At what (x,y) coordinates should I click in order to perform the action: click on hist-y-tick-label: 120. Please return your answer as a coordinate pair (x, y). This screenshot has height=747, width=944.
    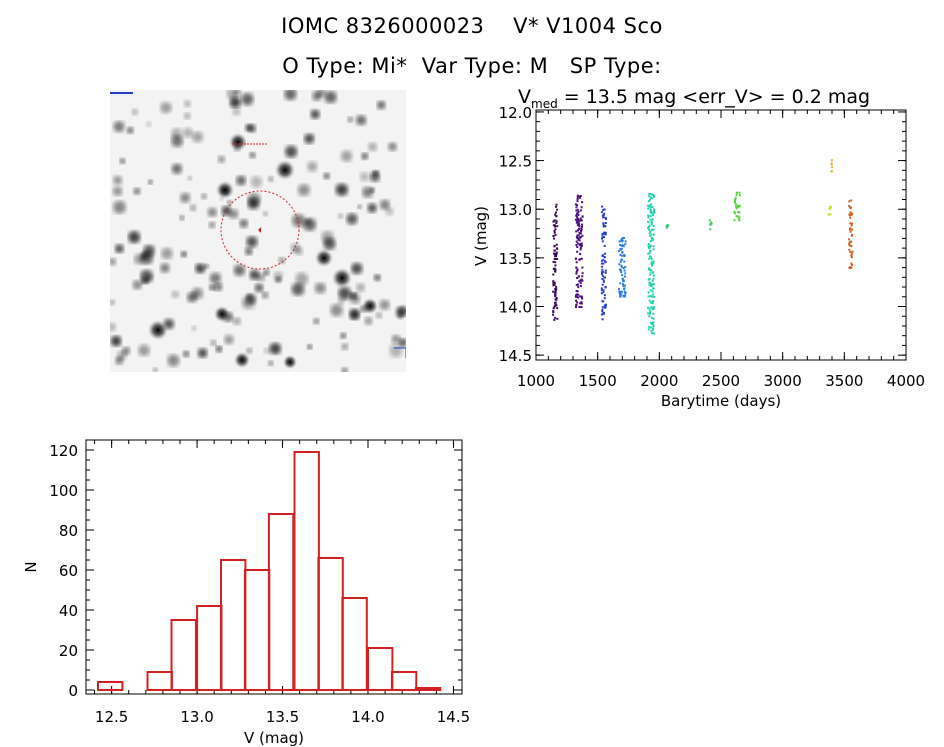
    Looking at the image, I should click on (63, 451).